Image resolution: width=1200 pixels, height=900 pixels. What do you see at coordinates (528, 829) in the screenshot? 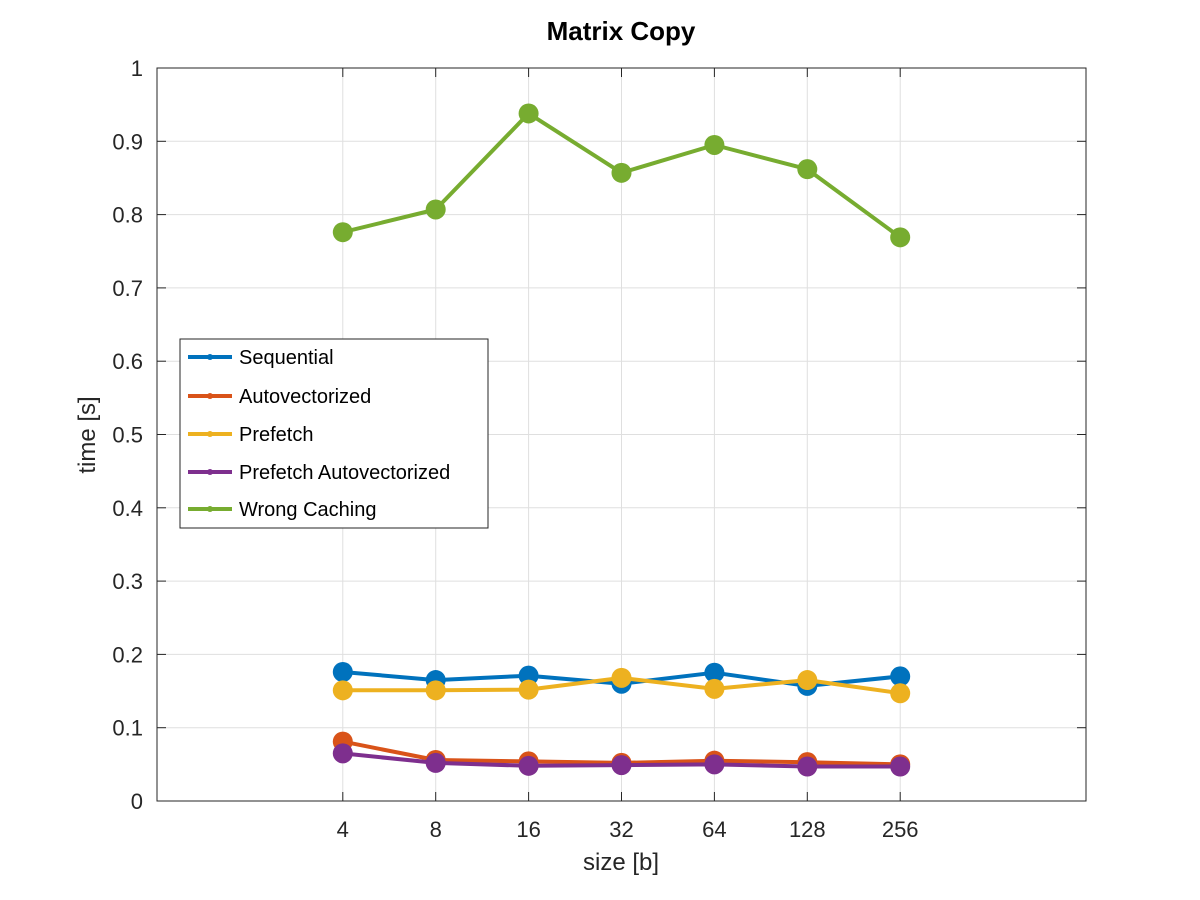
I see `x-tick-label: 16` at bounding box center [528, 829].